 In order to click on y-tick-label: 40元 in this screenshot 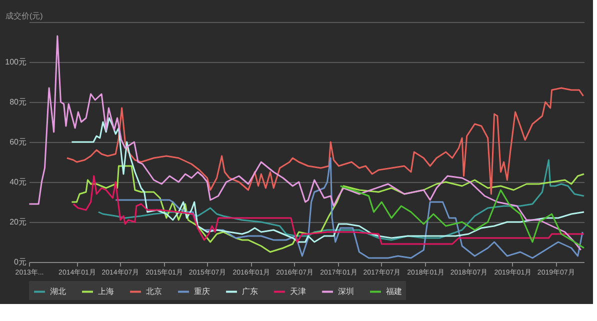, I will do `click(18, 182)`.